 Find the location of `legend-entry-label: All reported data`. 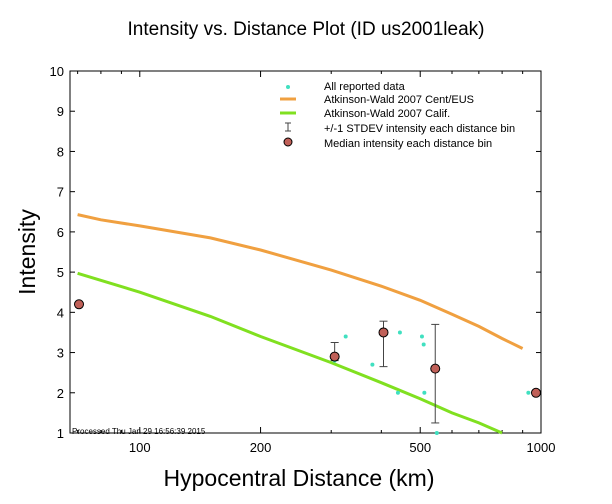

legend-entry-label: All reported data is located at coordinates (365, 87).